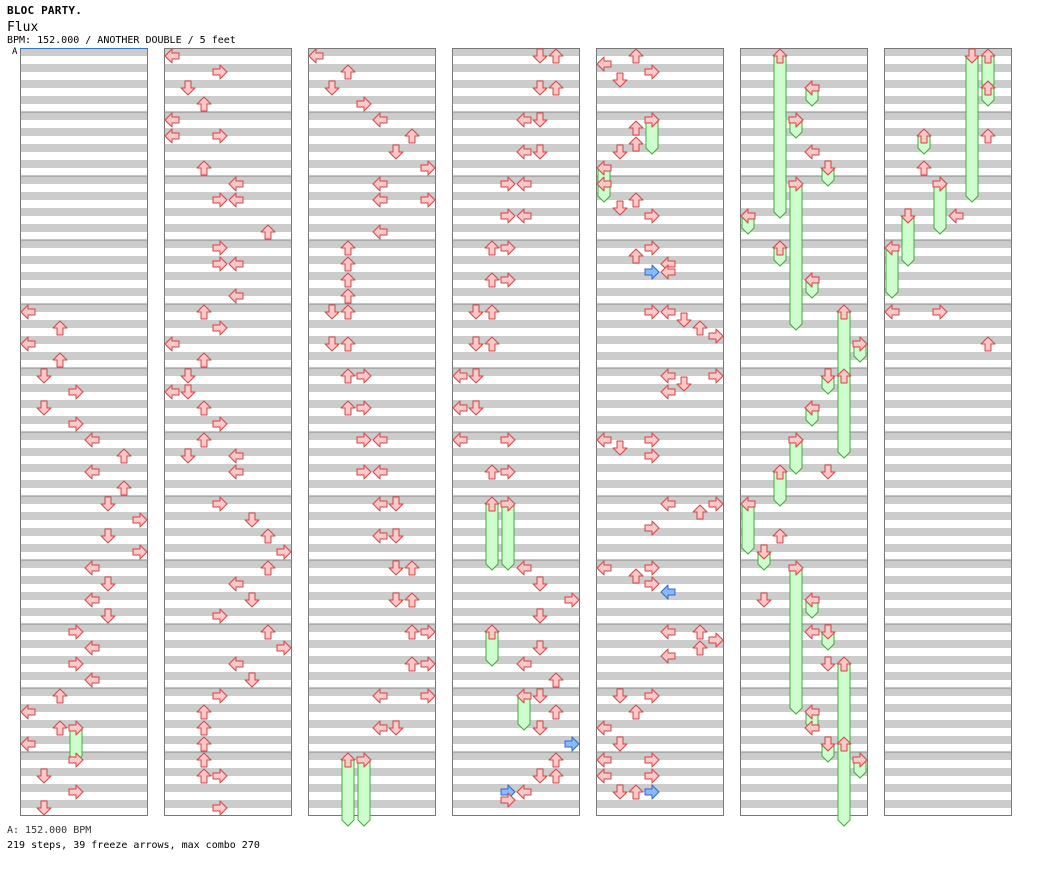 The height and width of the screenshot is (876, 1040). Describe the element at coordinates (796, 257) in the screenshot. I see `freeze-arrow` at that location.